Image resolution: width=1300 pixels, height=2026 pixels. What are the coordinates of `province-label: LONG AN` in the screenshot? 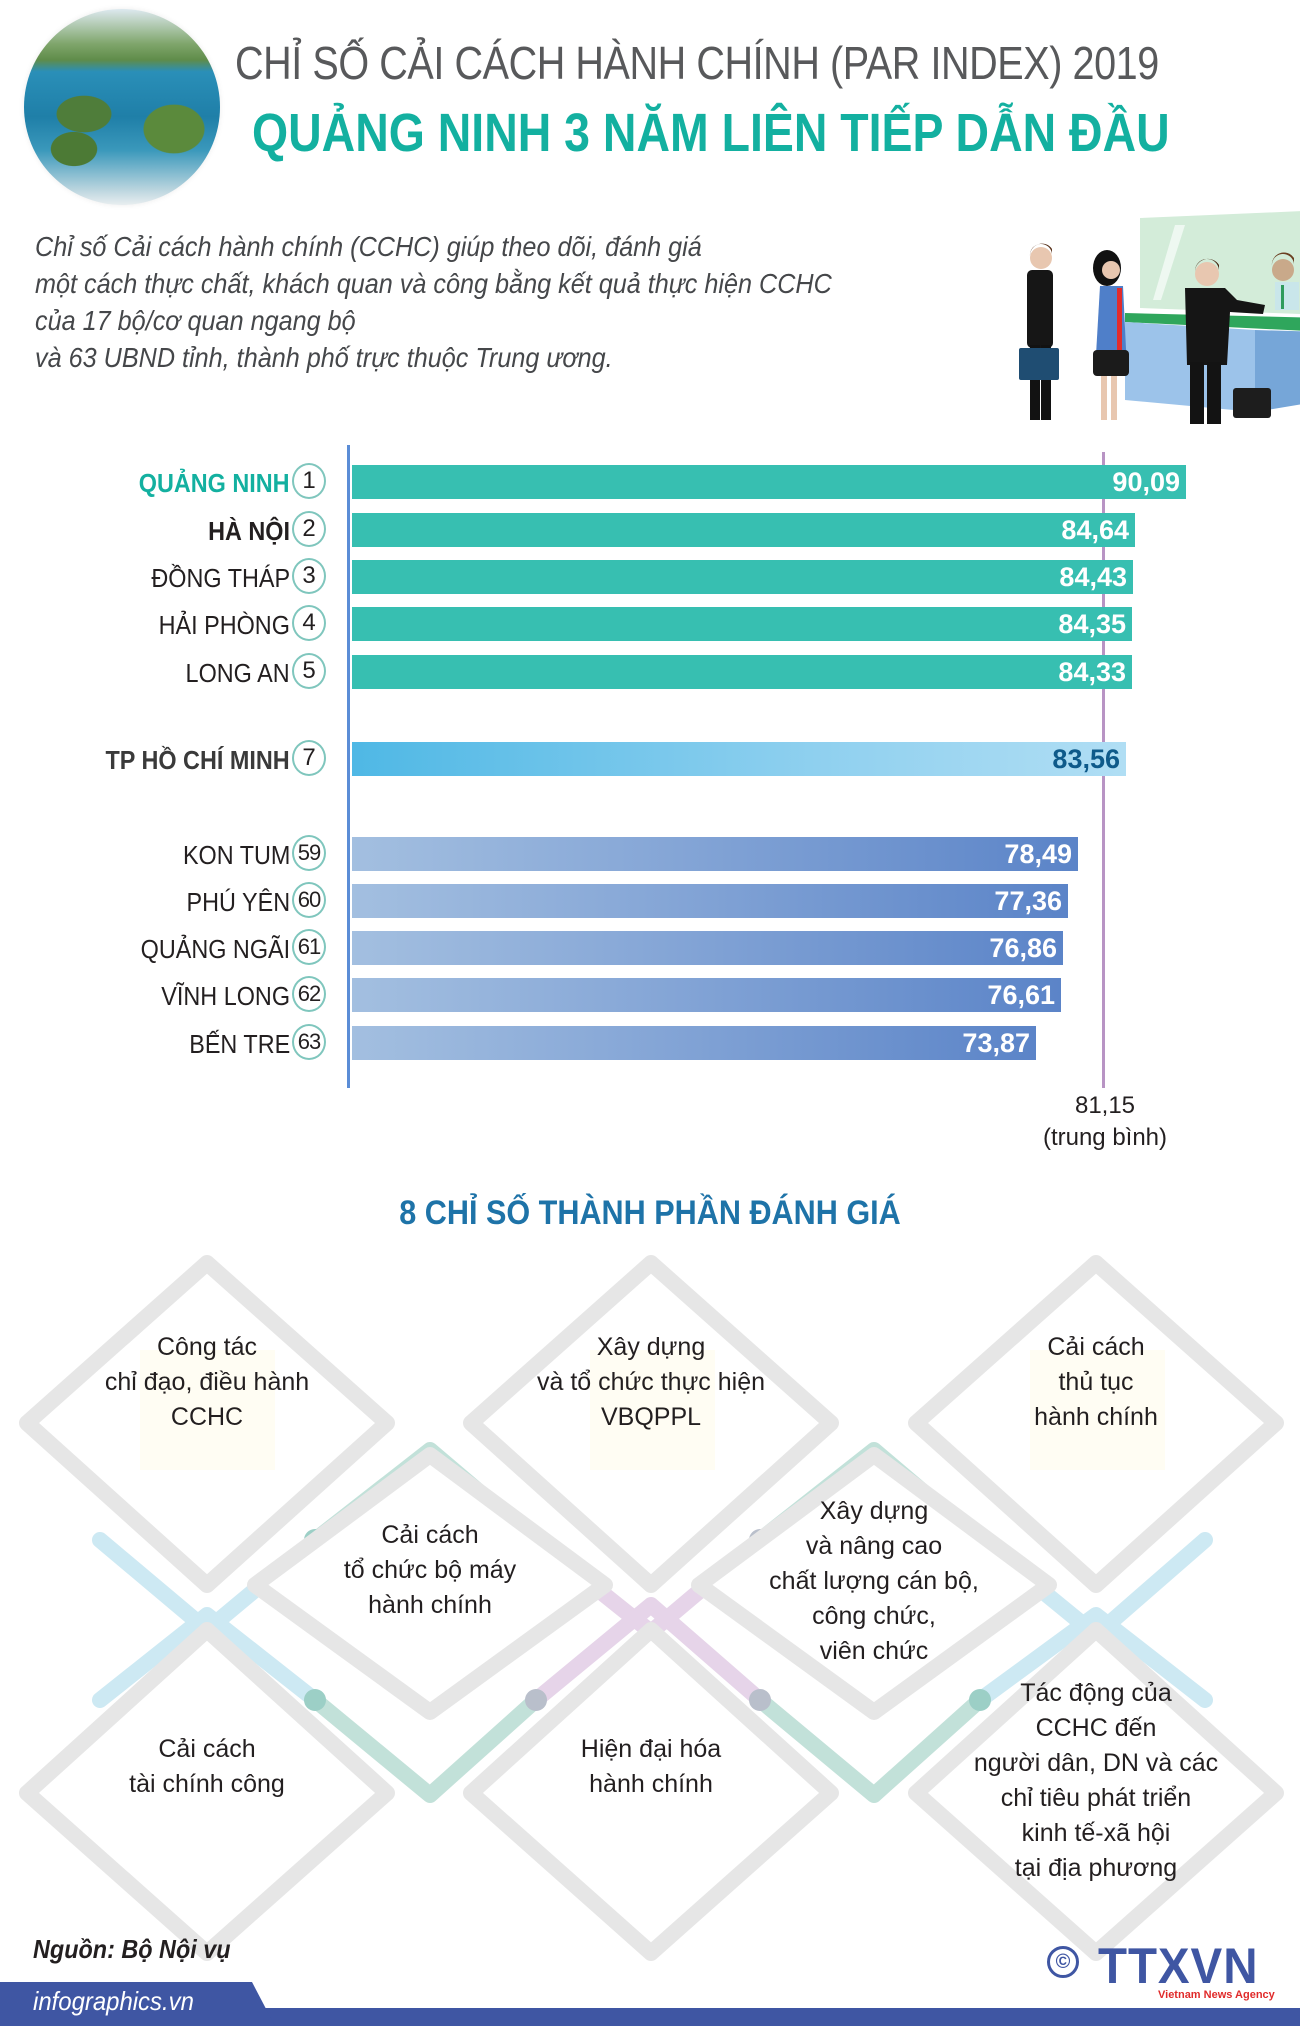 It's located at (237, 673).